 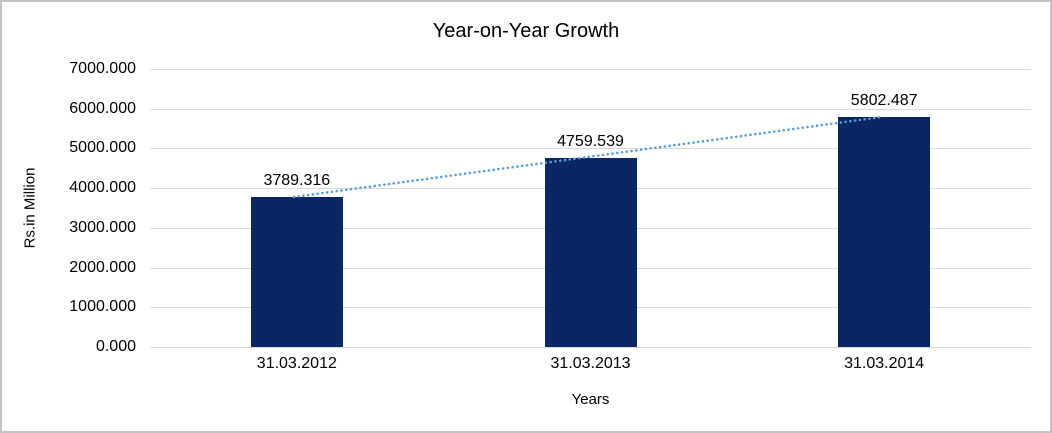 What do you see at coordinates (884, 100) in the screenshot?
I see `data-label: 5802.487` at bounding box center [884, 100].